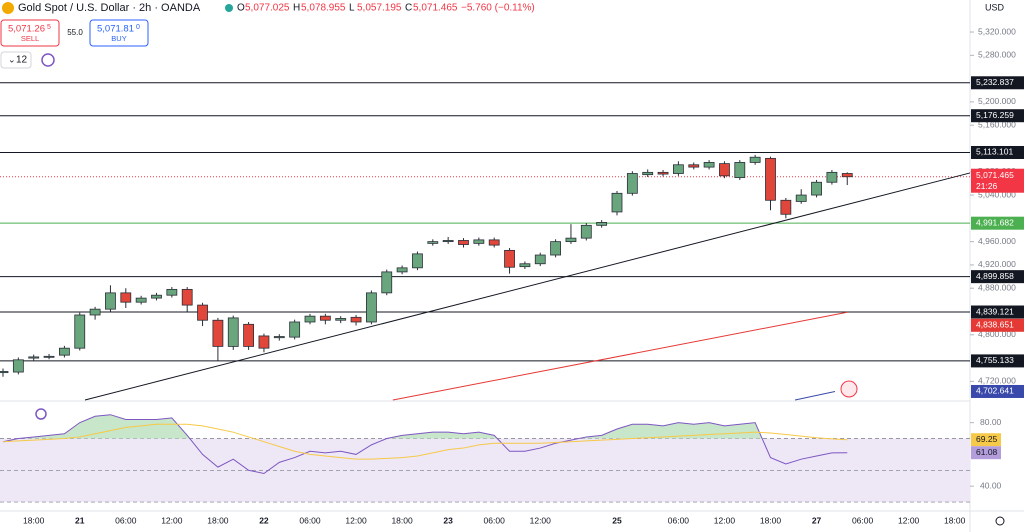  I want to click on rsi-value-label: 69.25, so click(987, 439).